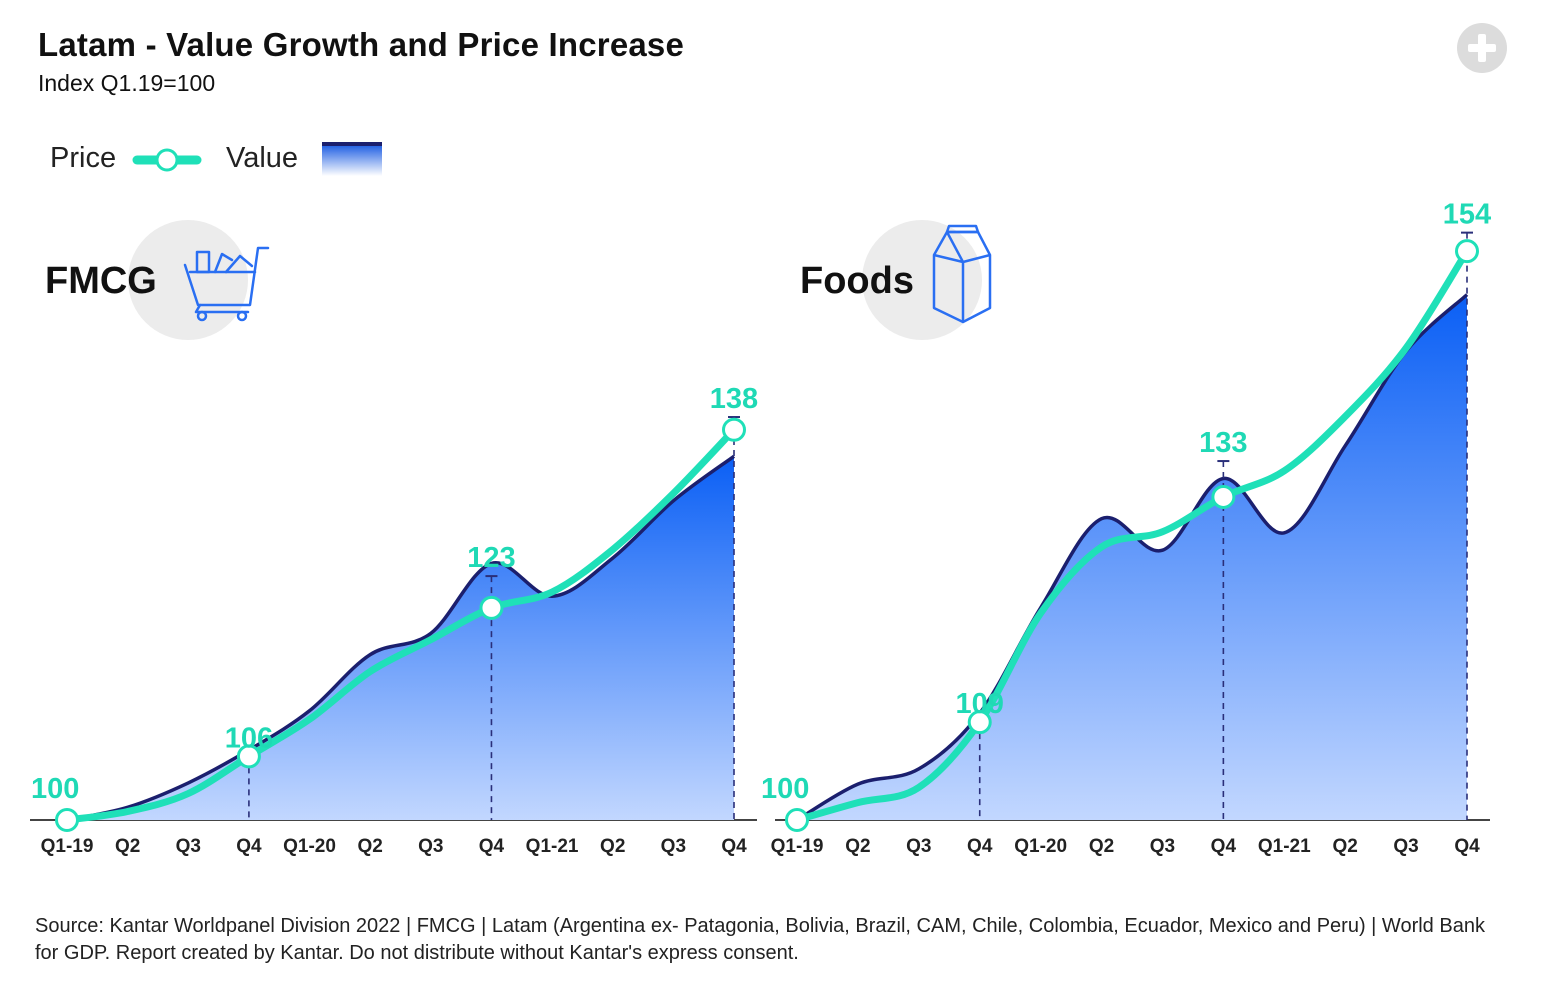 The width and height of the screenshot is (1546, 986). Describe the element at coordinates (352, 159) in the screenshot. I see `legend-value-swatch` at that location.